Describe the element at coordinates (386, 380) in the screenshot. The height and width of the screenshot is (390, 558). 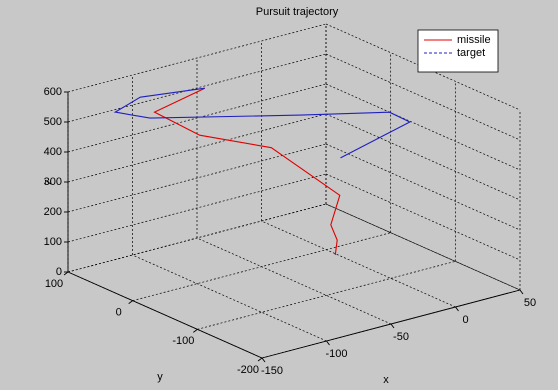
I see `x-axis-label: x` at that location.